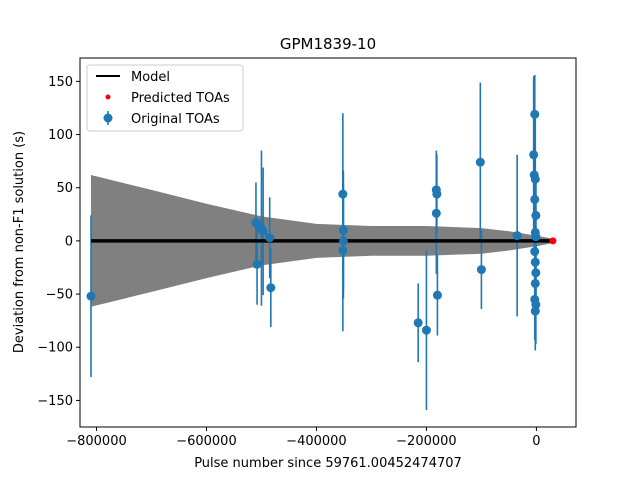  Describe the element at coordinates (19, 242) in the screenshot. I see `y-axis-label: Deviation from non-F1 solution (s)` at that location.